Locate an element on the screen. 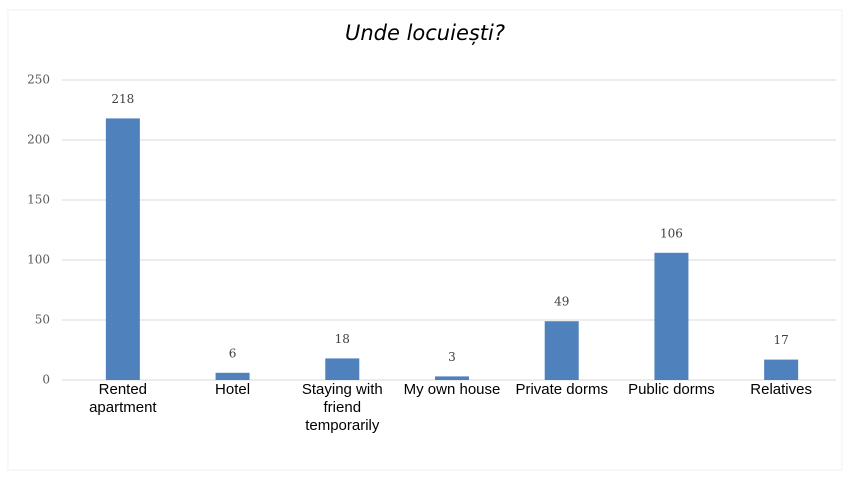  x-tick-label: Rented apartment is located at coordinates (123, 398).